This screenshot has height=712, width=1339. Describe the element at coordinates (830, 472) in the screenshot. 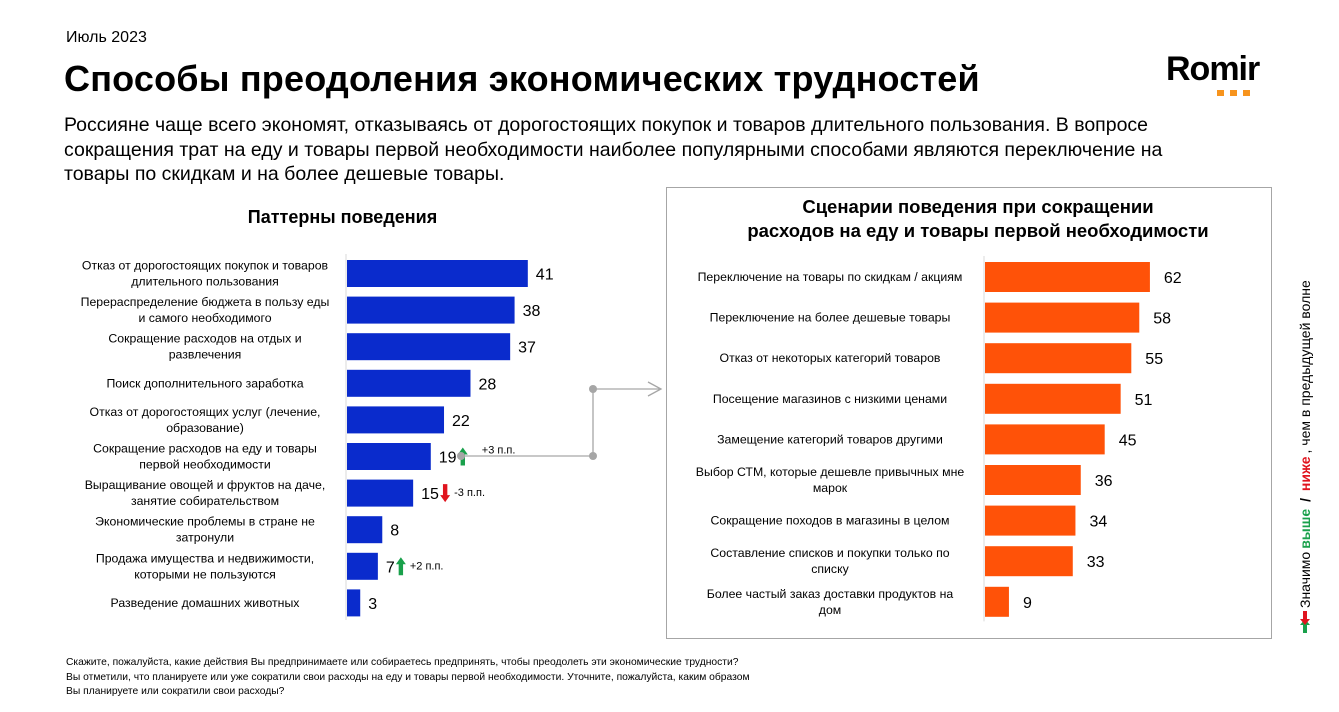

I see `category-label-line: Выбор СТМ, которые дешевле привычных мне` at that location.